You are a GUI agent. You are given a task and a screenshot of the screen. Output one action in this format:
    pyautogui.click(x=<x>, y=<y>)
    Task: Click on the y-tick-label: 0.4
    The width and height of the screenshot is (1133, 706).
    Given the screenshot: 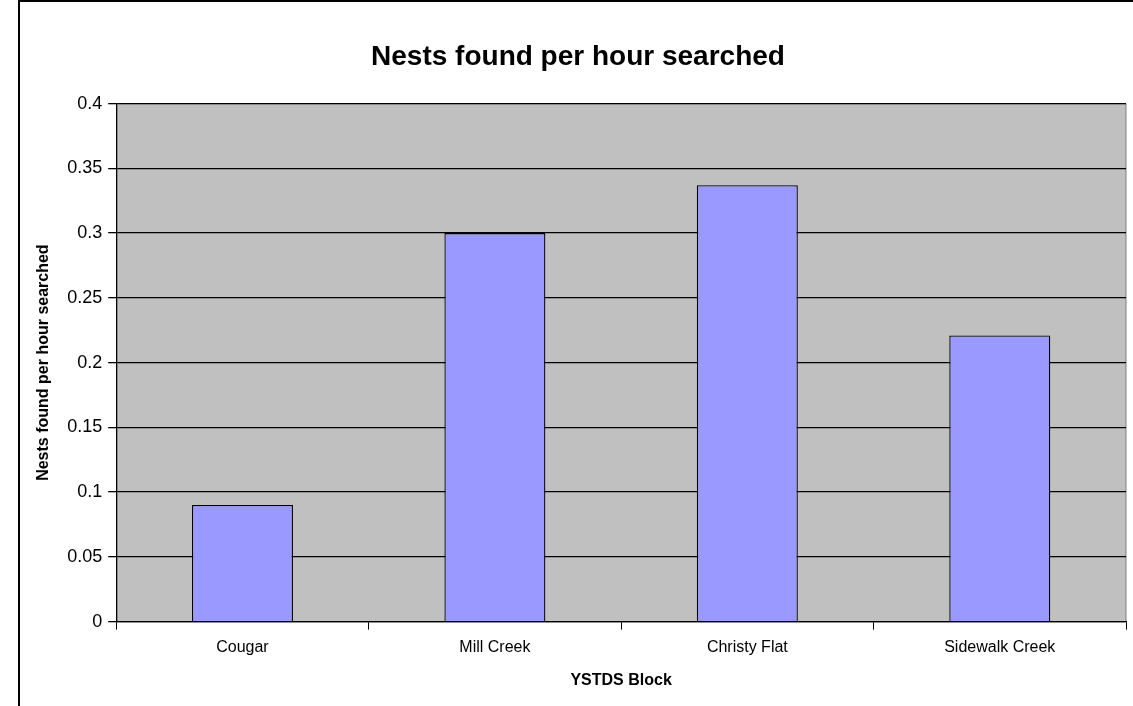 What is the action you would take?
    pyautogui.click(x=90, y=102)
    